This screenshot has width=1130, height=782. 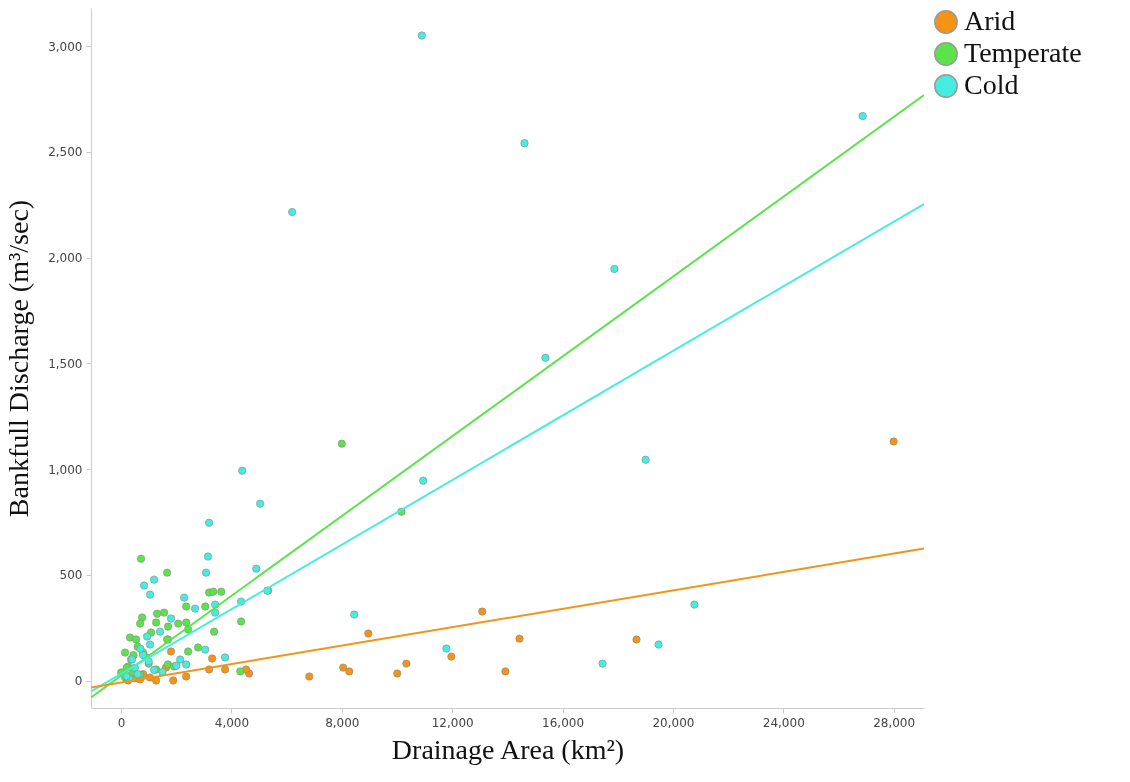 I want to click on y-tick-label: 3,000, so click(x=65, y=46).